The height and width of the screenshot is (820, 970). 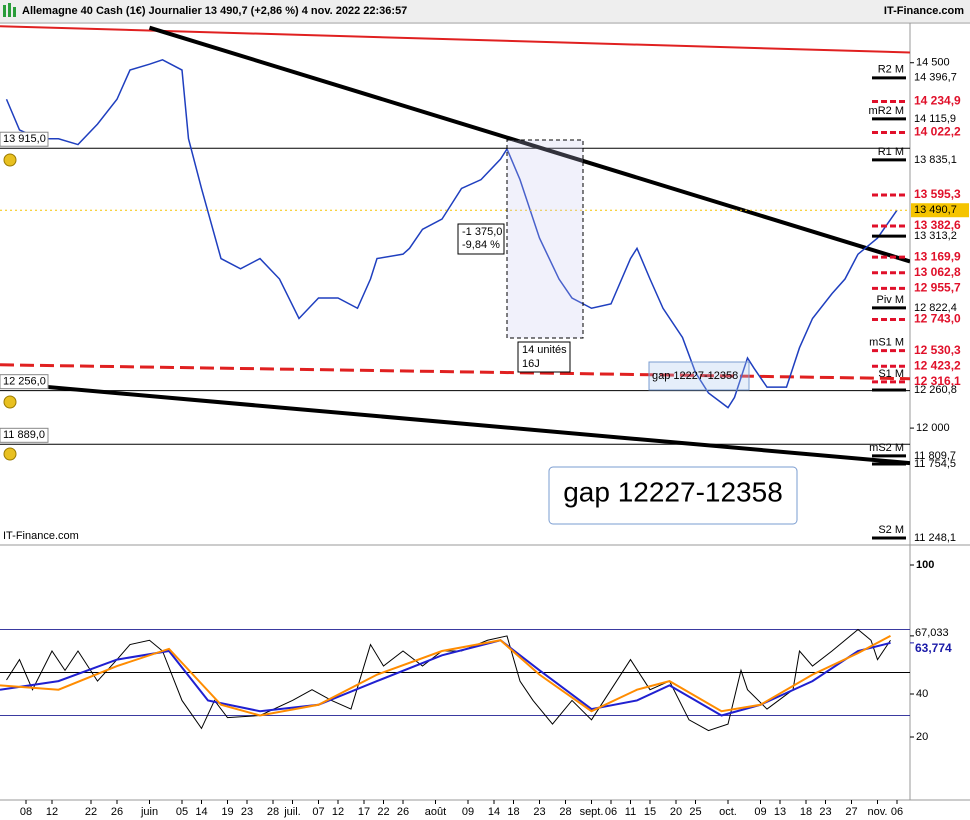 I want to click on level-tag: Piv M, so click(x=891, y=300).